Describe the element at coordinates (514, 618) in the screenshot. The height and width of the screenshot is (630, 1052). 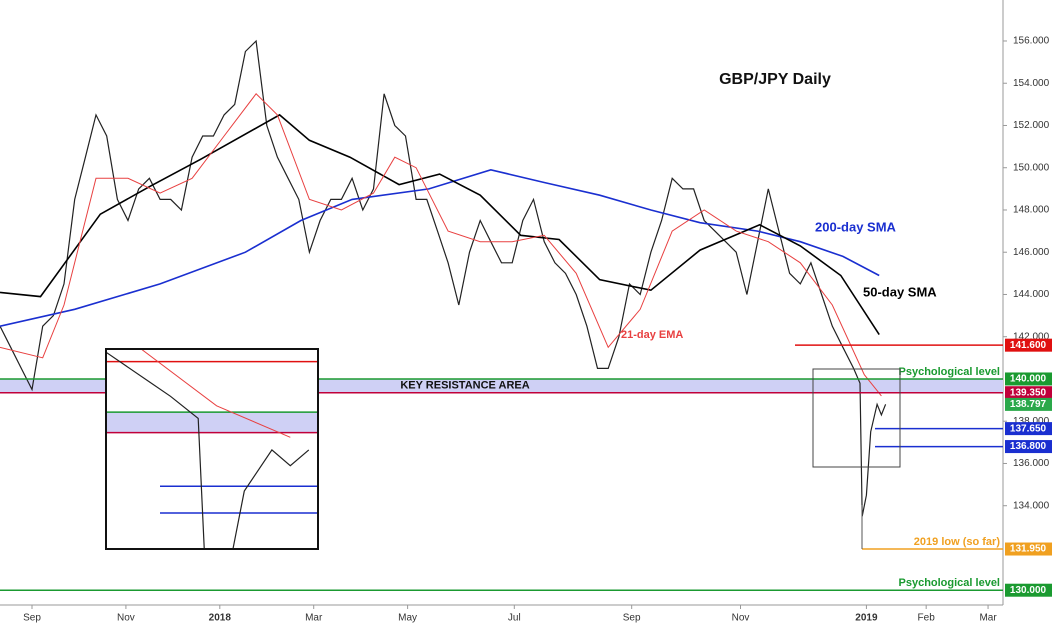
I see `x-tick-label: Jul` at that location.